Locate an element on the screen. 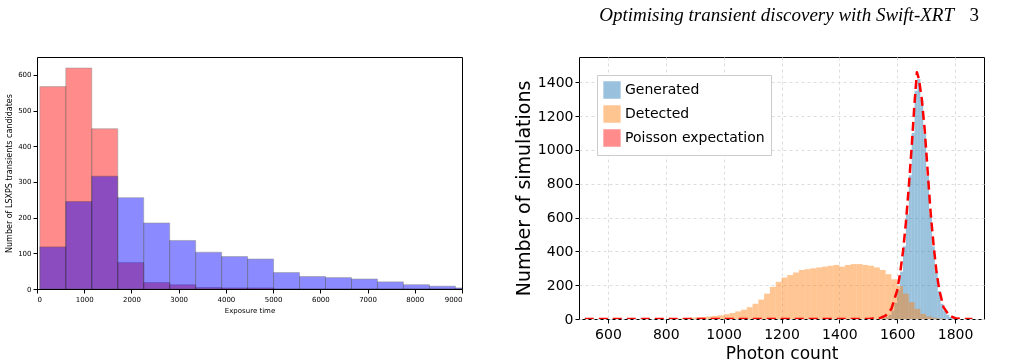  x-tick-label: 1800 is located at coordinates (955, 333).